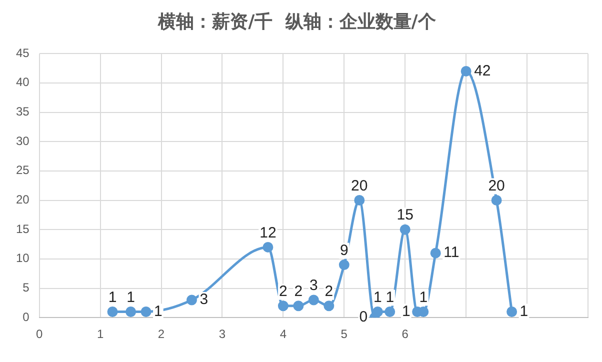 The width and height of the screenshot is (602, 362). Describe the element at coordinates (297, 21) in the screenshot. I see `chart-title: 横轴：薪资/千 纵轴：企业数量/个` at that location.